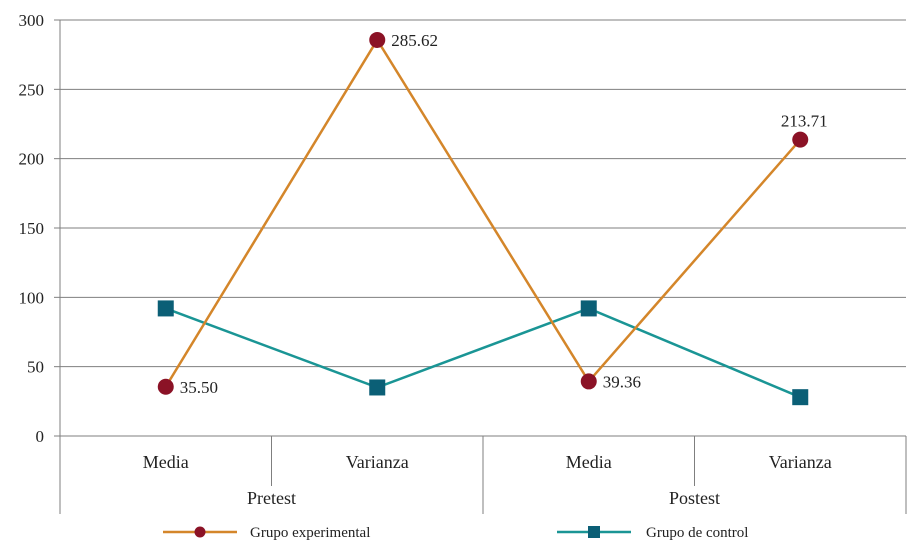 The width and height of the screenshot is (916, 545). I want to click on data-label: 39.36, so click(622, 381).